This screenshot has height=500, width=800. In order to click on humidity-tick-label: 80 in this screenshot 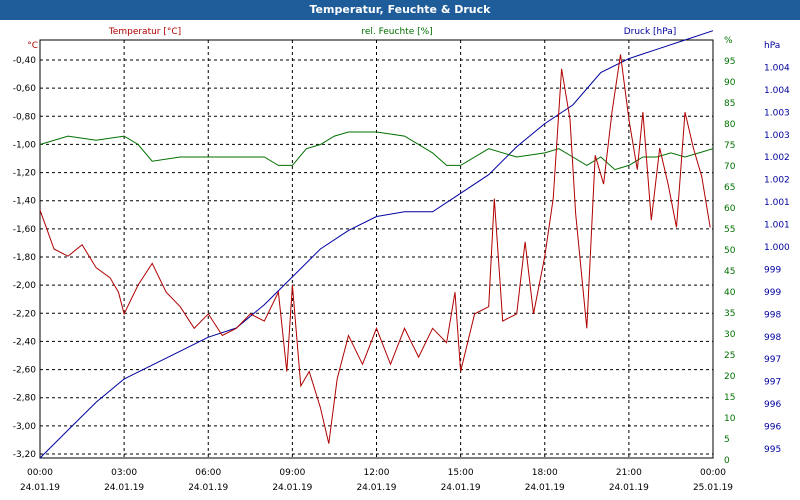, I will do `click(730, 125)`.